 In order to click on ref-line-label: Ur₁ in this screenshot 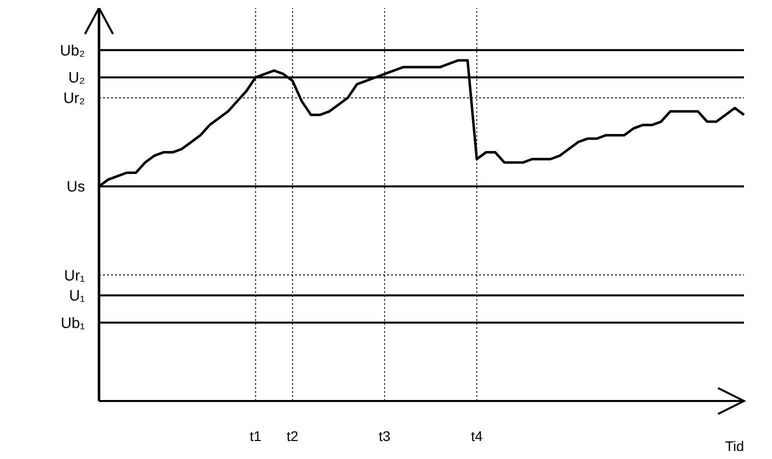, I will do `click(74, 275)`.